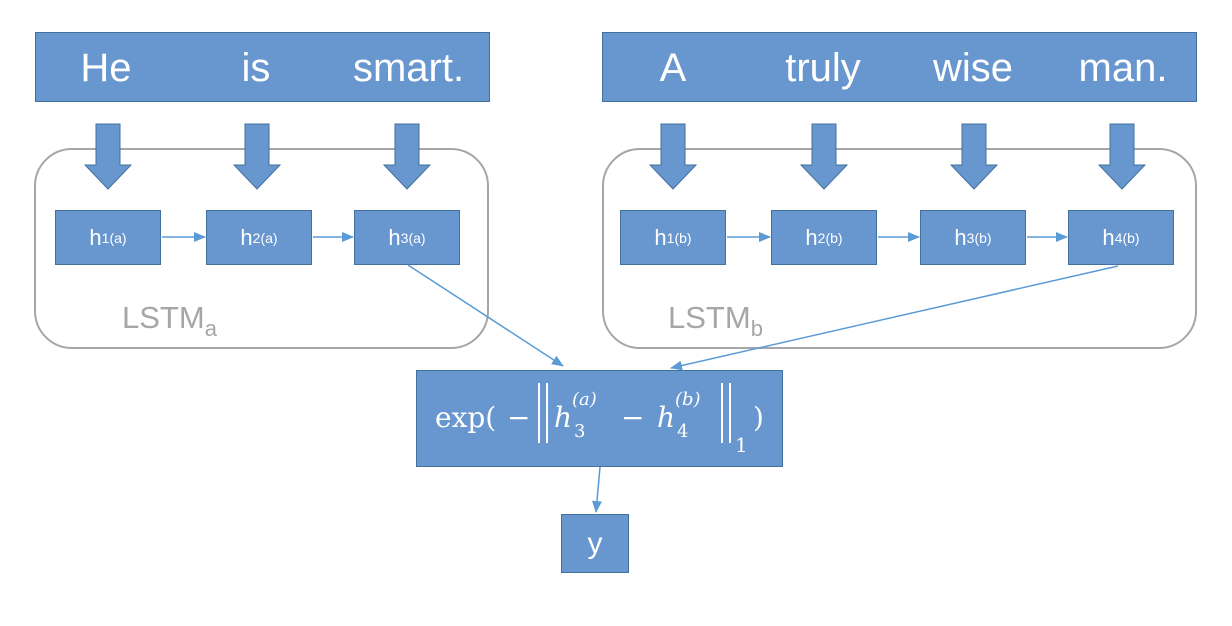 This screenshot has height=626, width=1232. What do you see at coordinates (673, 68) in the screenshot?
I see `sentence-b-word-1: A` at bounding box center [673, 68].